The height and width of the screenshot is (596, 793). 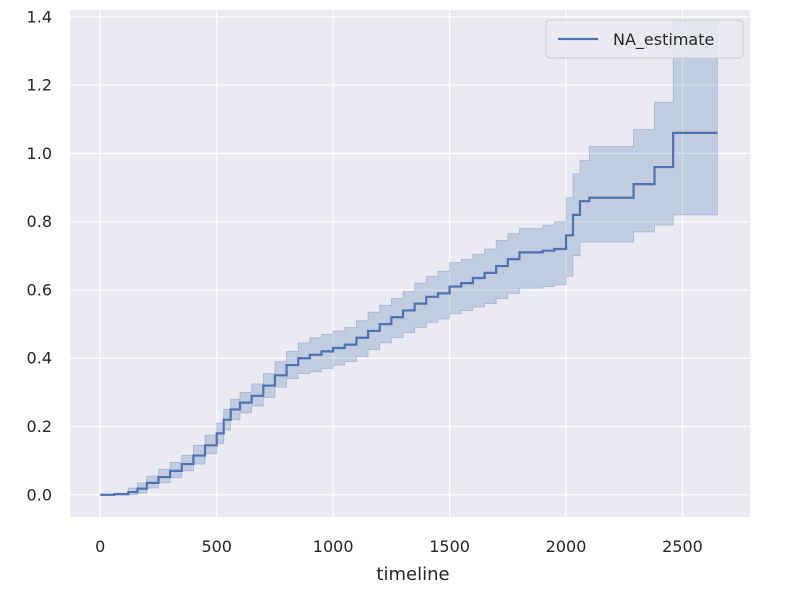 What do you see at coordinates (39, 289) in the screenshot?
I see `y-tick-label: 0.6` at bounding box center [39, 289].